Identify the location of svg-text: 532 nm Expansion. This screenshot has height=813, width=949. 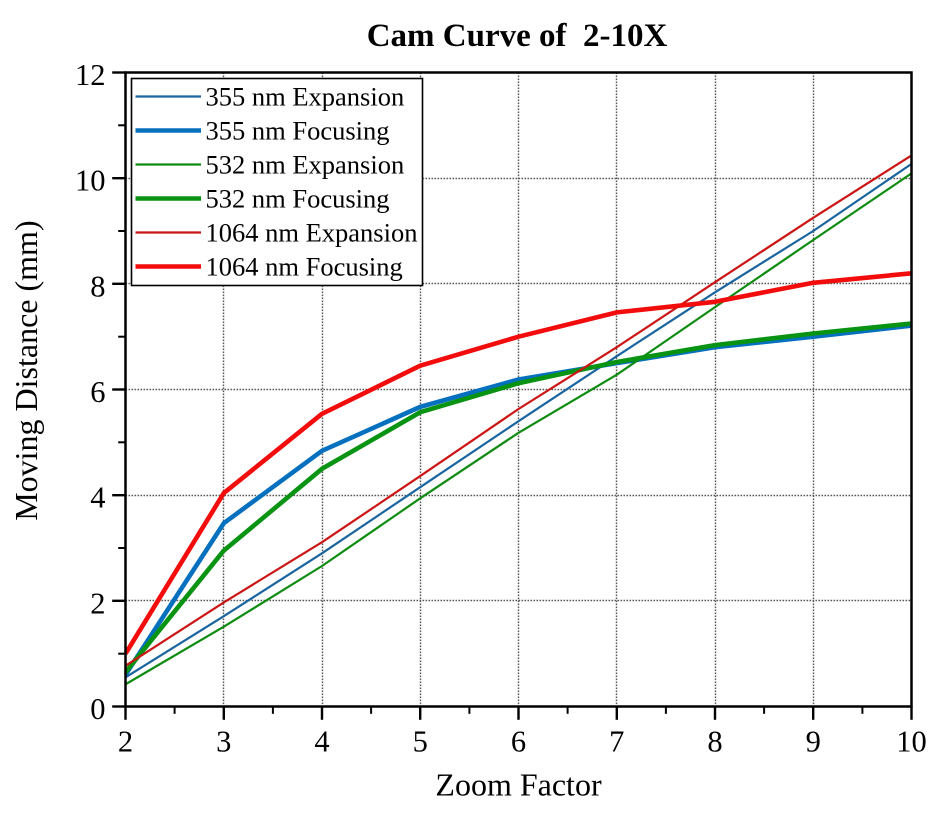
(305, 165).